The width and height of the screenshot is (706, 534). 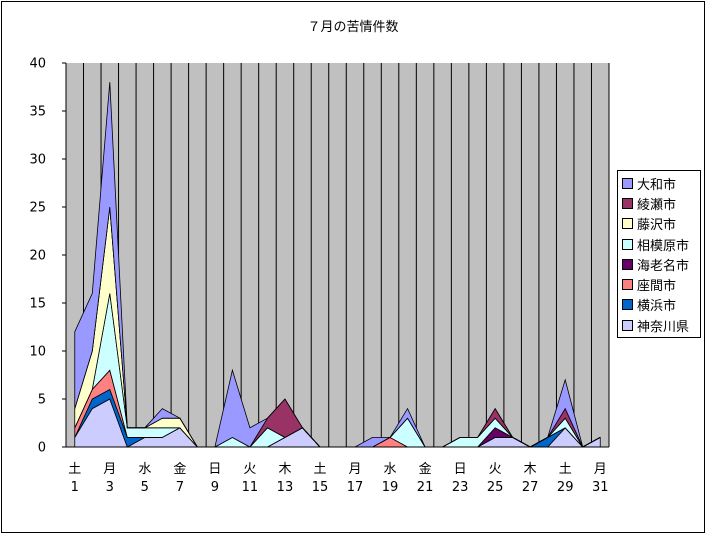 I want to click on x-tick-label: 3, so click(x=110, y=487).